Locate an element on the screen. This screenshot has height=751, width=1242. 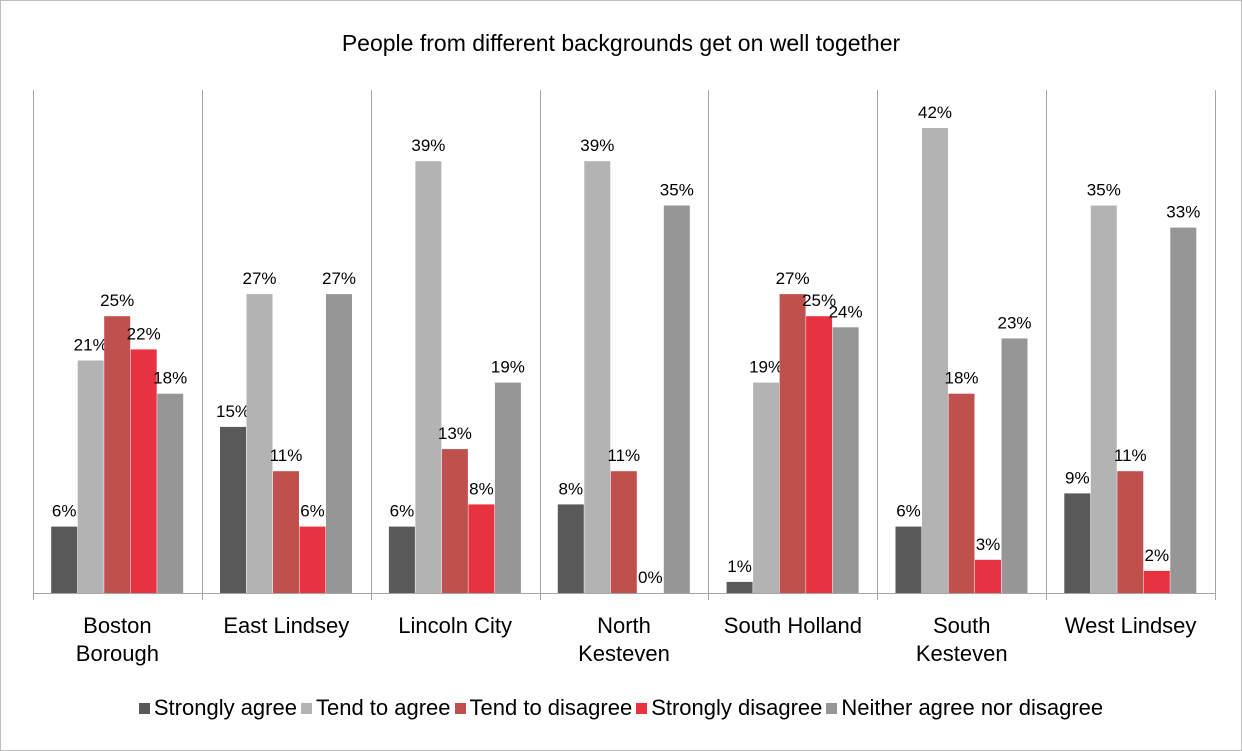
legend-label: Tend to agree is located at coordinates (383, 707).